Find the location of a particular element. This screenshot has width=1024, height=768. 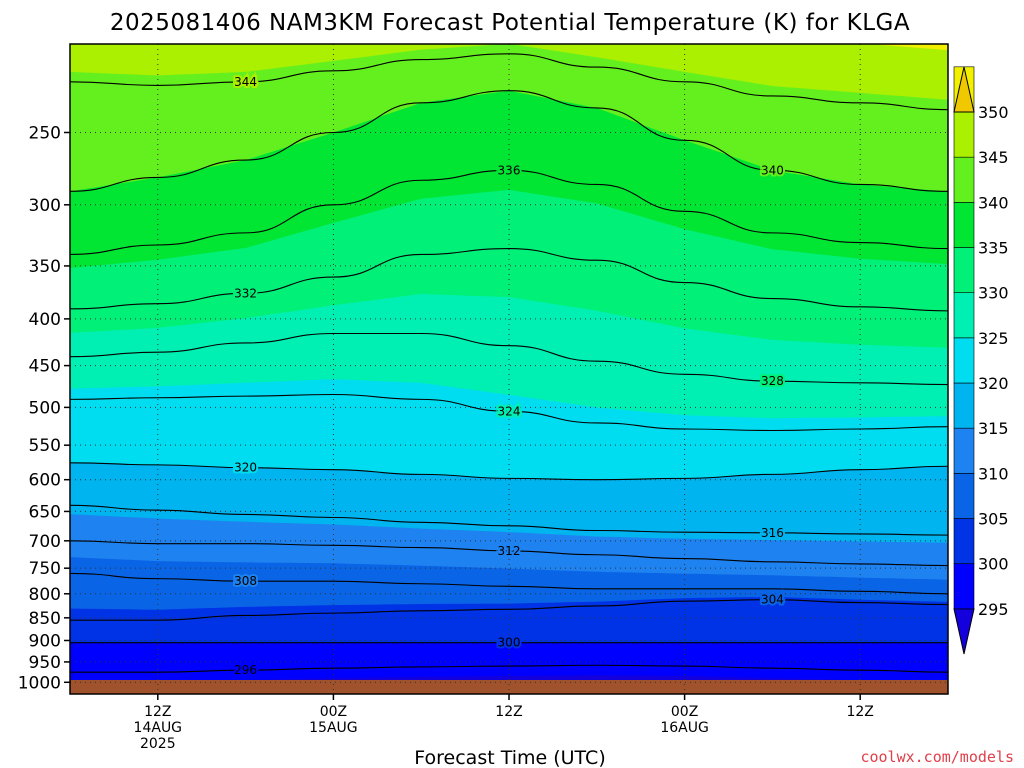

ground-surface is located at coordinates (509, 687).